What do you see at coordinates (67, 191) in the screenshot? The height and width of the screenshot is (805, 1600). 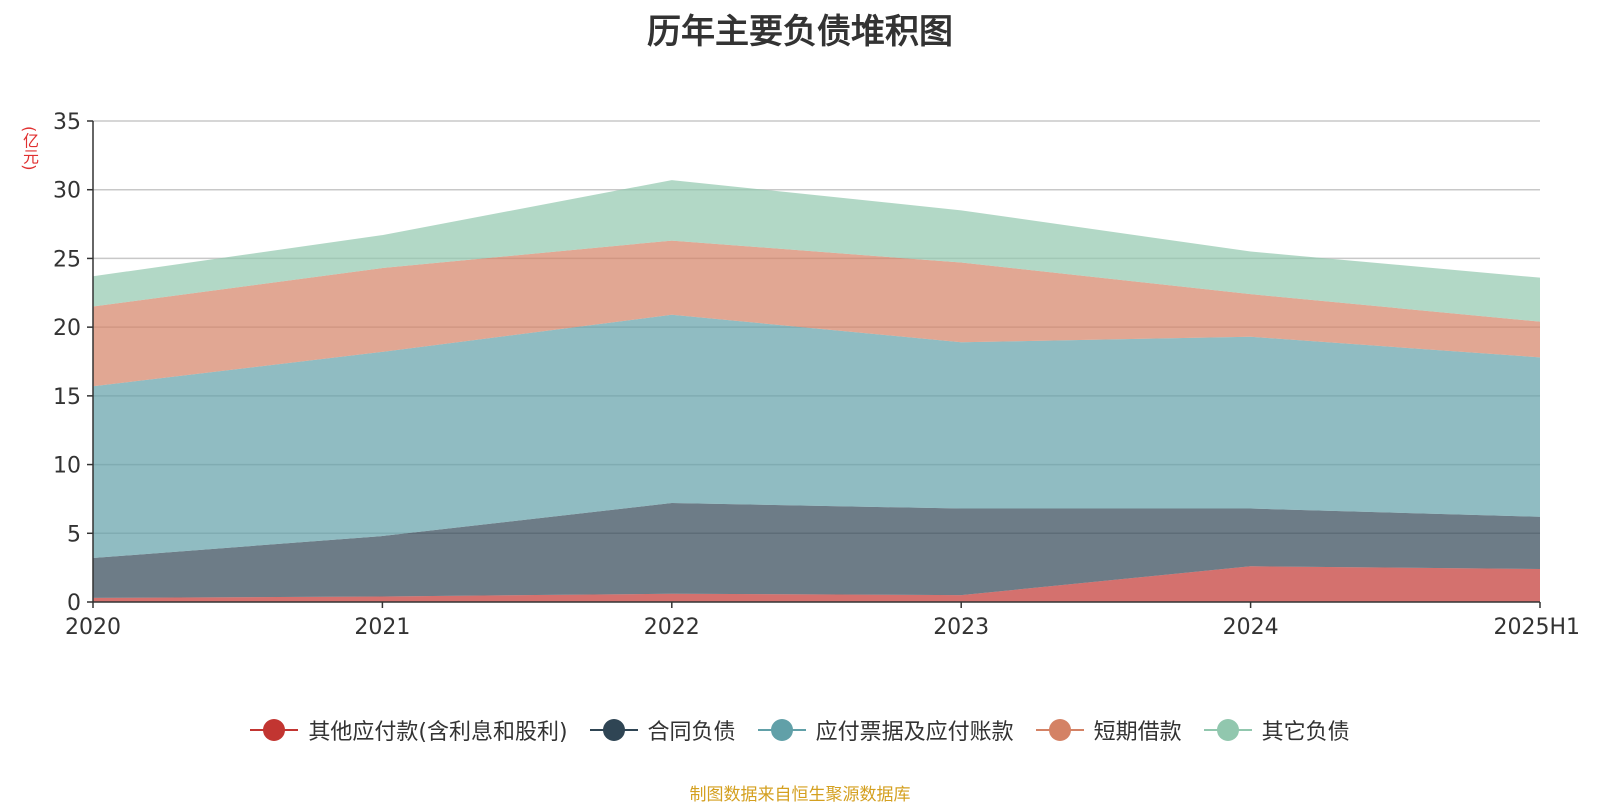 I see `y-tick-label: 30` at bounding box center [67, 191].